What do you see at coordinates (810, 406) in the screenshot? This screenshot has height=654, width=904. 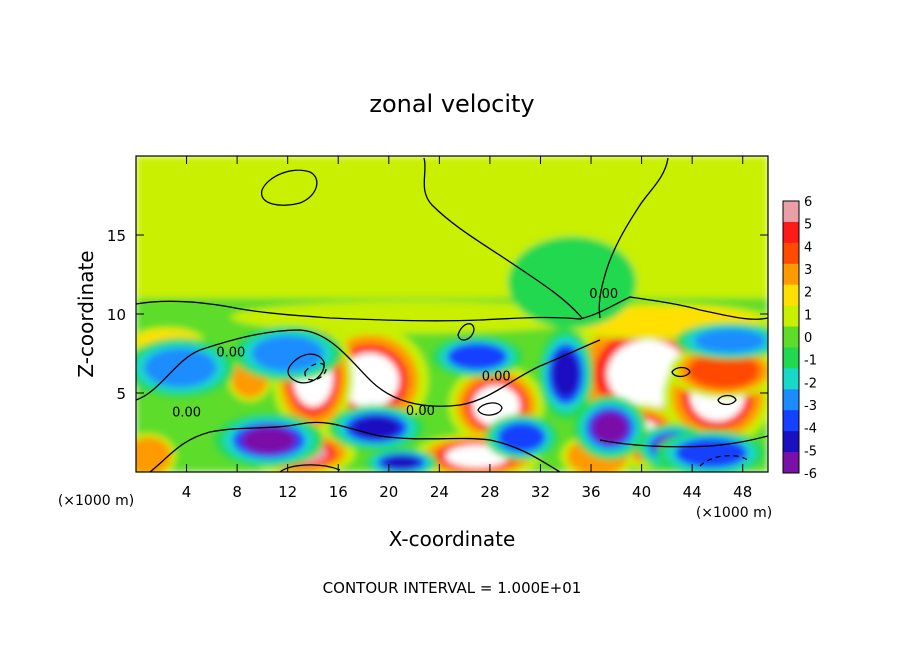 I see `colorbar-tick-label: -3` at bounding box center [810, 406].